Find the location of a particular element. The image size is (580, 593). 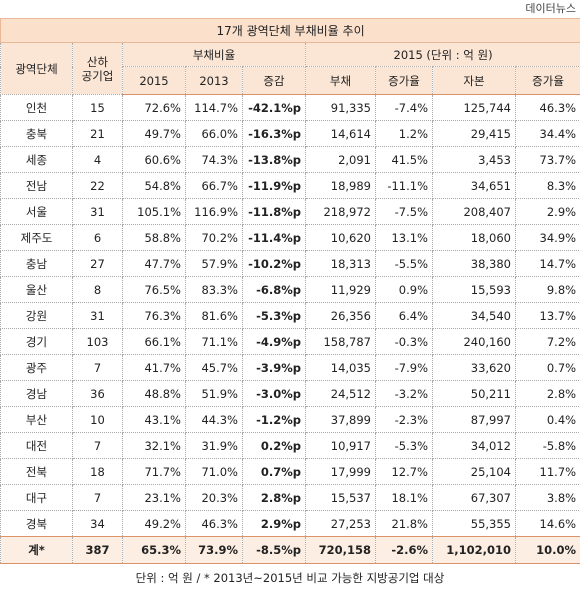

data-cell: 6.4% is located at coordinates (404, 316).